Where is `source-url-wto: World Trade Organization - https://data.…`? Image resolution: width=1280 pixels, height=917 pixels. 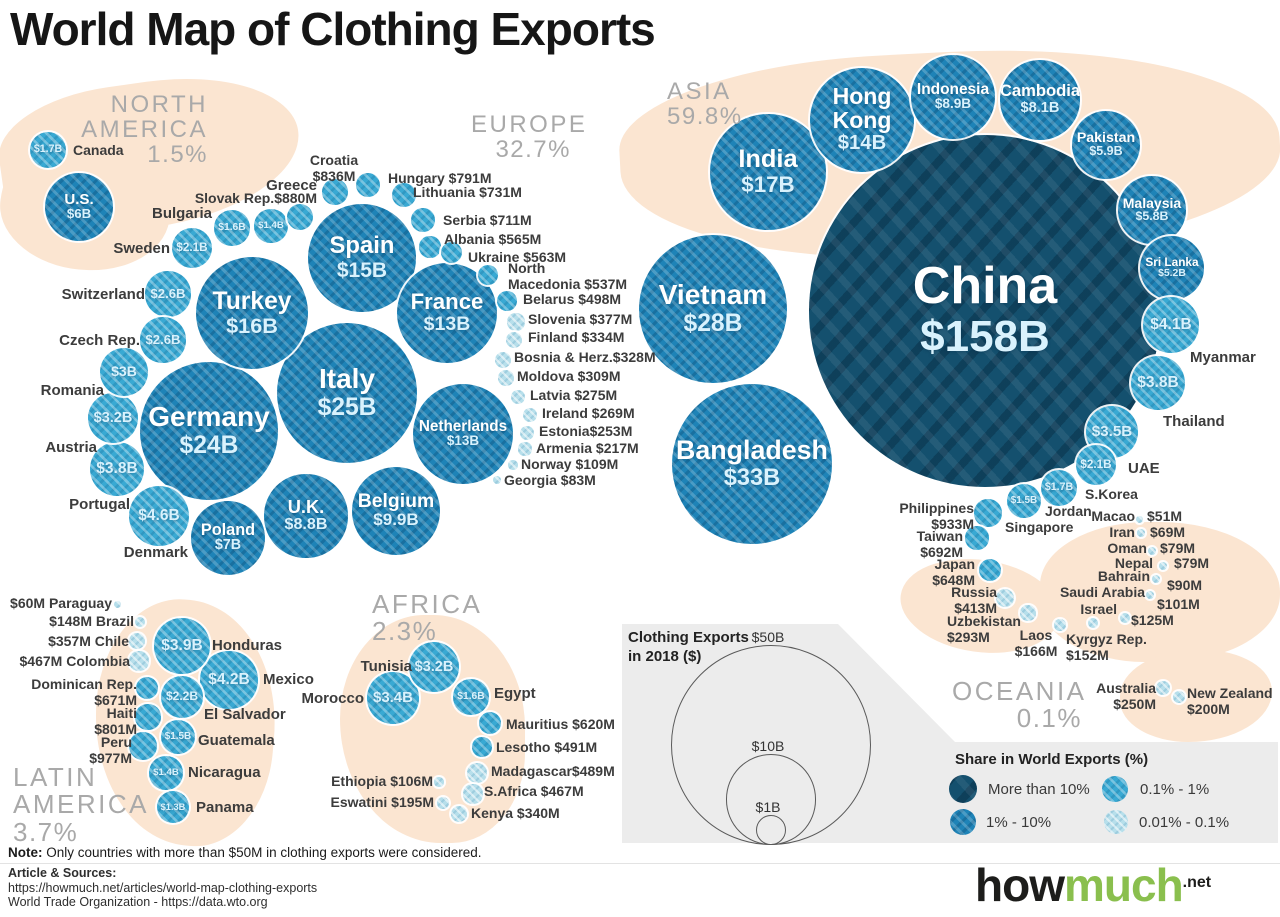 source-url-wto: World Trade Organization - https://data.… is located at coordinates (138, 902).